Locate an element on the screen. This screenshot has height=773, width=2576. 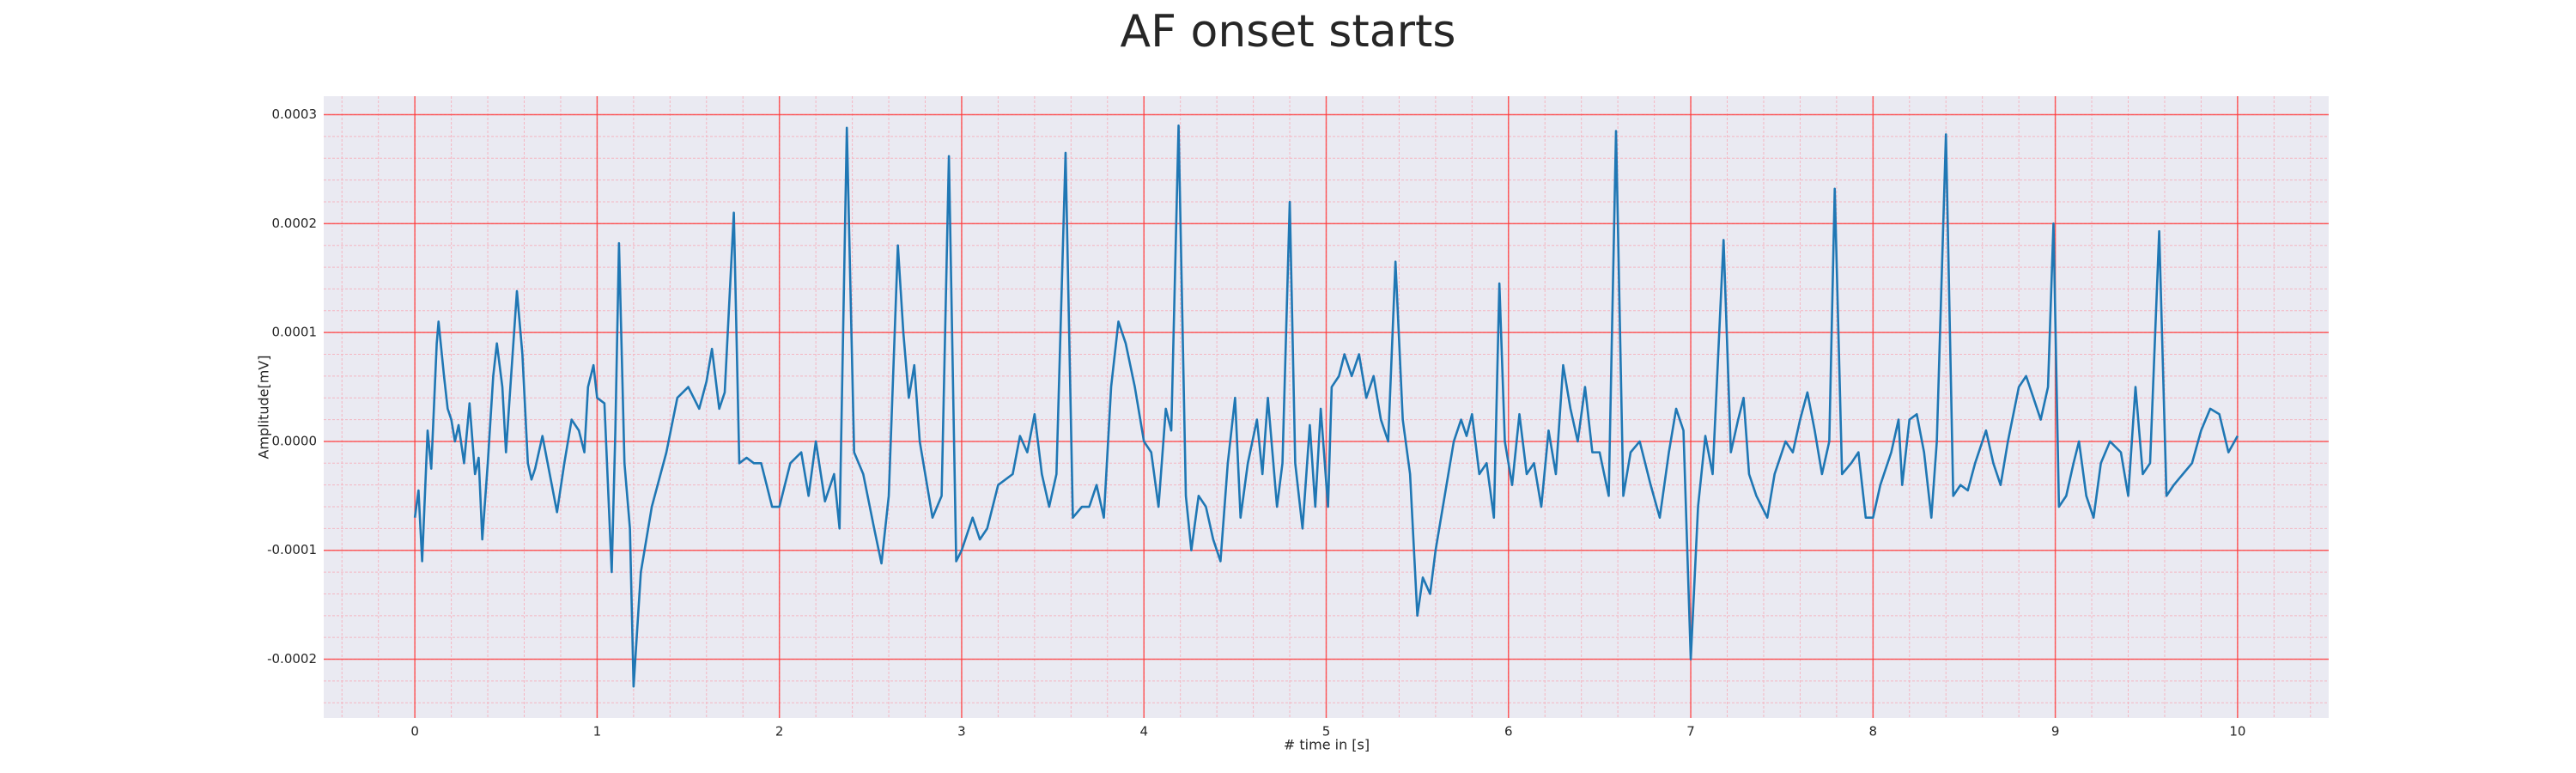
x-tick-label: 6 is located at coordinates (1508, 732).